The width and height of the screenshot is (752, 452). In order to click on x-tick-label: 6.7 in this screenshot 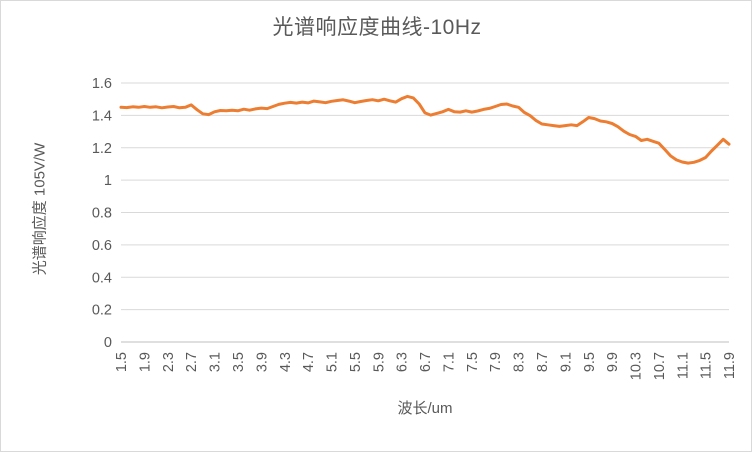, I will do `click(426, 362)`.